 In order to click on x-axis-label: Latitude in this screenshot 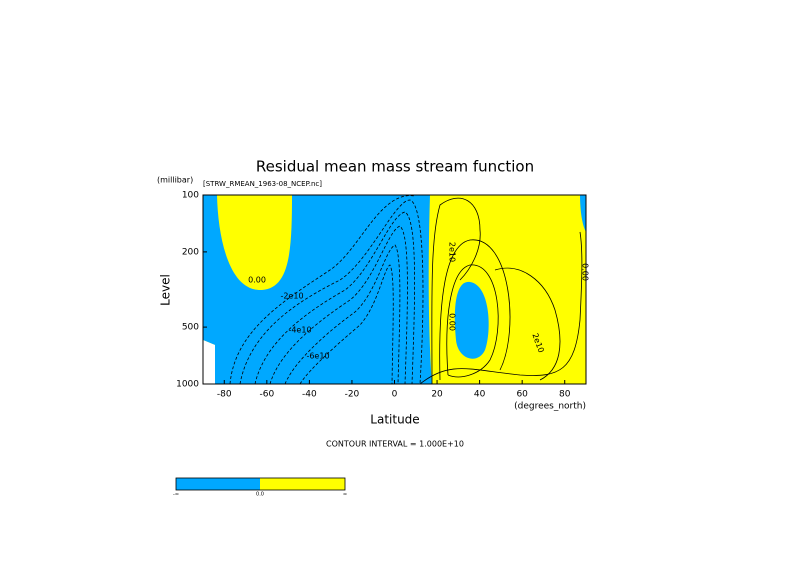, I will do `click(394, 420)`.